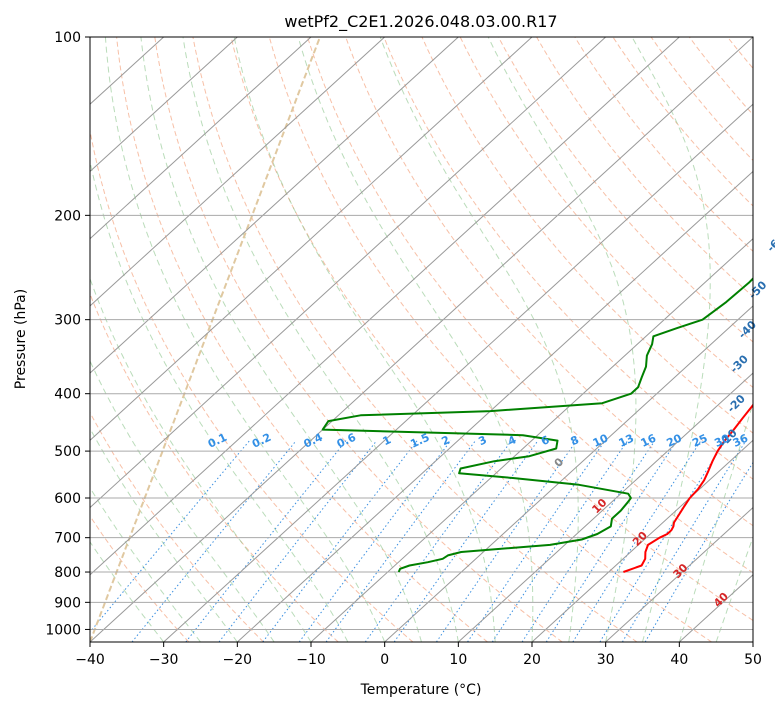  Describe the element at coordinates (67, 539) in the screenshot. I see `y-tick-label: 700` at that location.